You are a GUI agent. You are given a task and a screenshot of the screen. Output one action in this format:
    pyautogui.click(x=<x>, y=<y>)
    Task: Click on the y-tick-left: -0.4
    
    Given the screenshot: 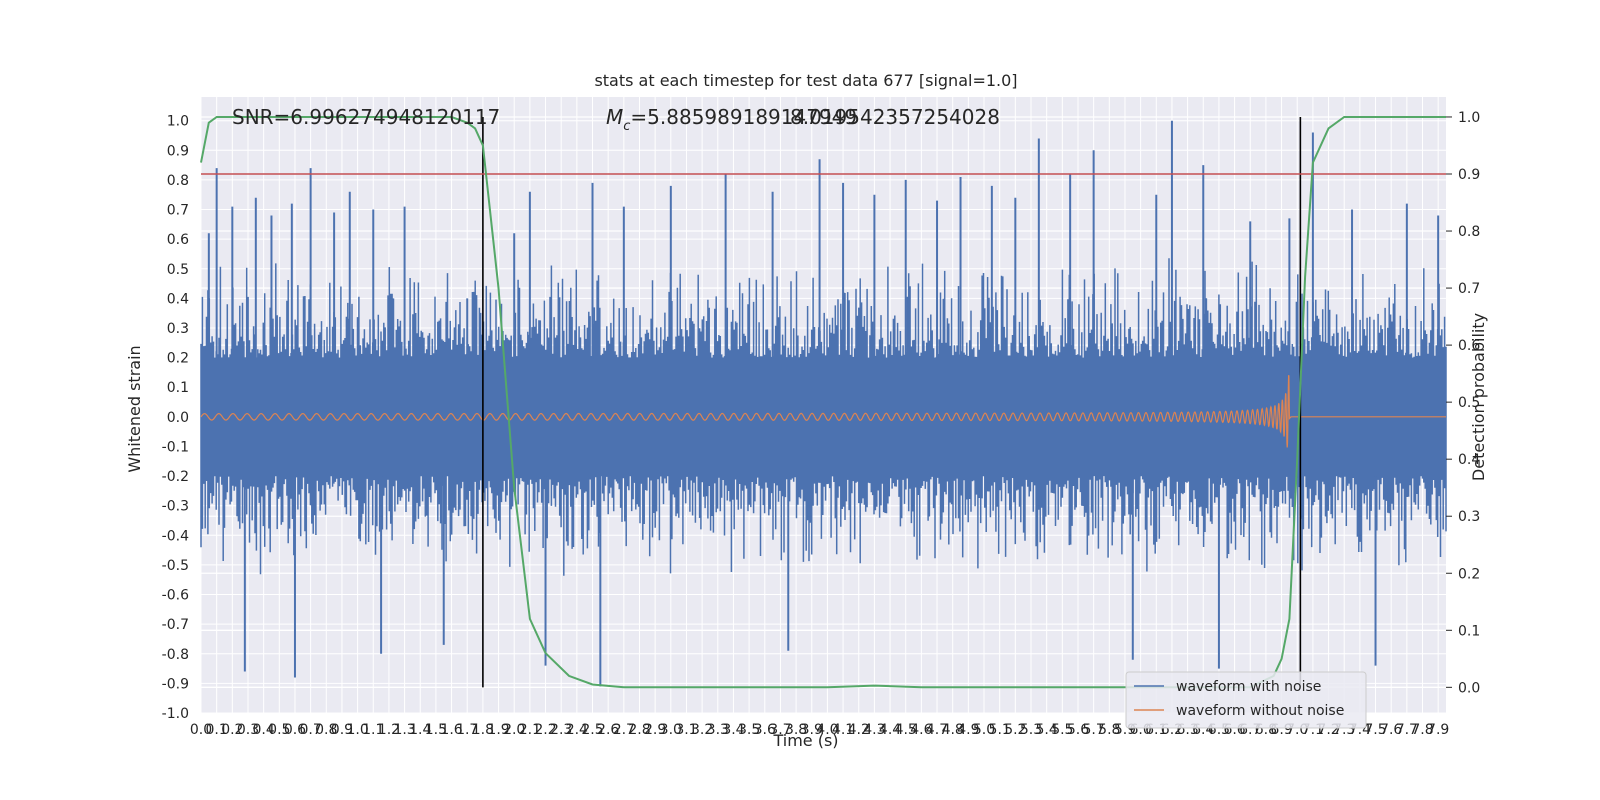 What is the action you would take?
    pyautogui.click(x=175, y=536)
    